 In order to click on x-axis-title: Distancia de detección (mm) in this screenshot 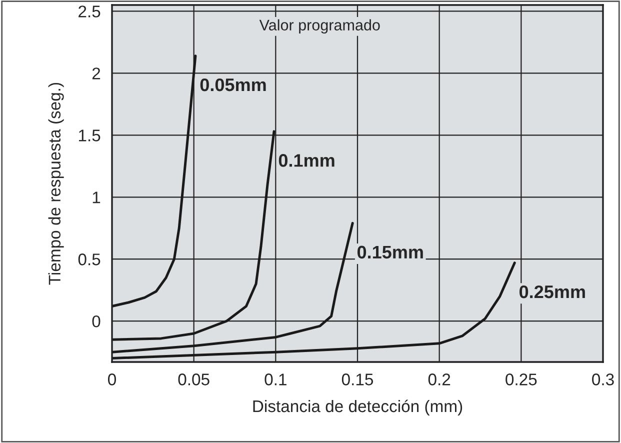, I will do `click(357, 408)`.